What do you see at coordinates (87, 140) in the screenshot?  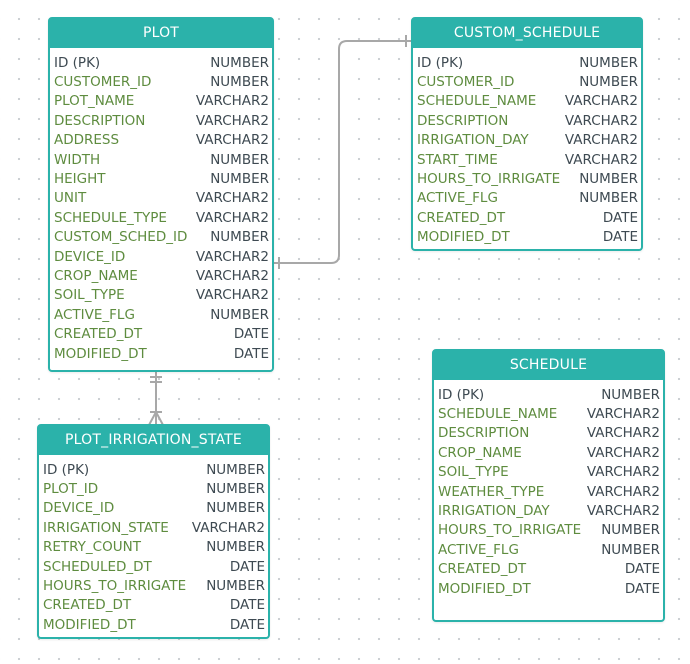 I see `column-name: ADDRESS` at bounding box center [87, 140].